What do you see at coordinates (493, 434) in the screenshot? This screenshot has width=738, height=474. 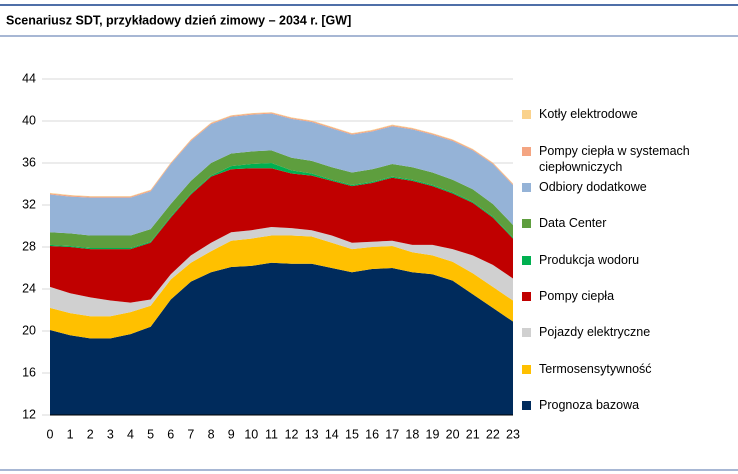 I see `x-tick-label: 22` at bounding box center [493, 434].